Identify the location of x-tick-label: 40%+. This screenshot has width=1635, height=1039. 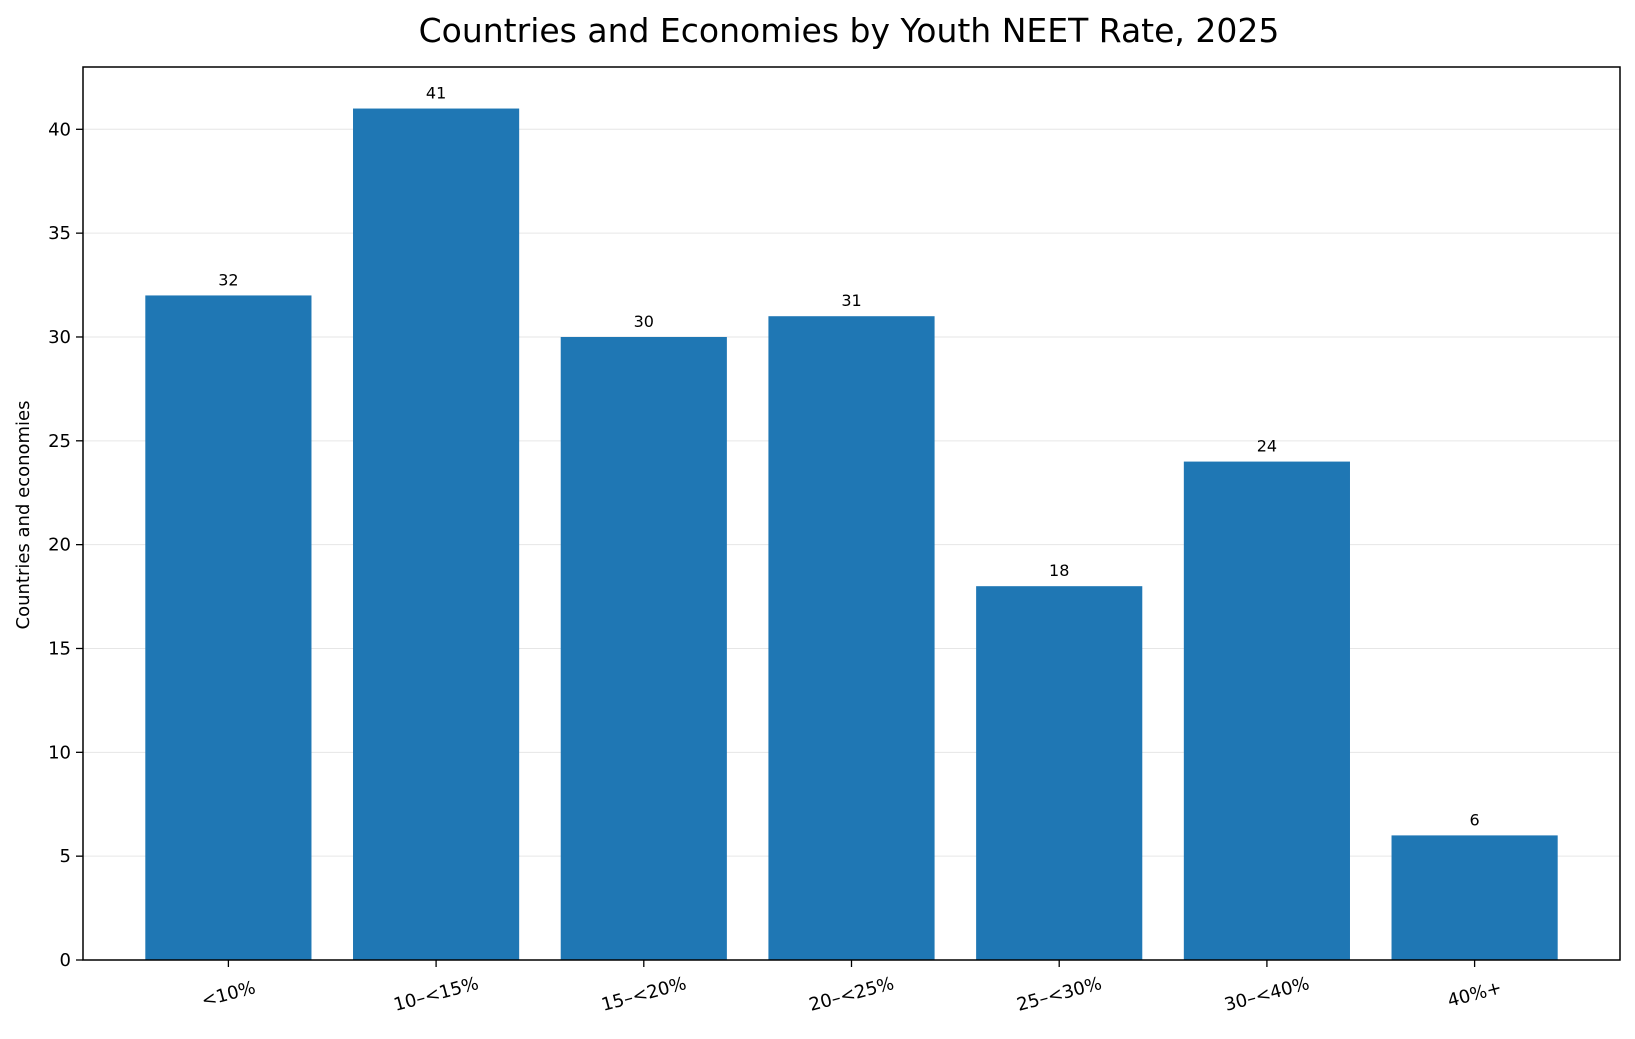
(1474, 994).